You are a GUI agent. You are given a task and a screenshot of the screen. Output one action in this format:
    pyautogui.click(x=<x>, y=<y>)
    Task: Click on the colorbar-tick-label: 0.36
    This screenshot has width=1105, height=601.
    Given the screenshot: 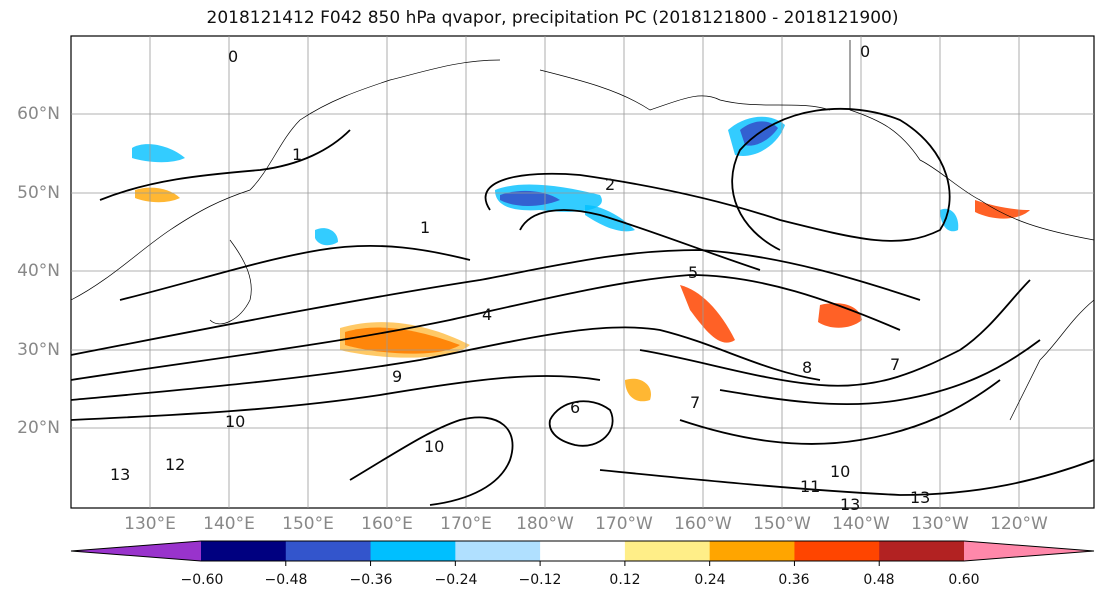 What is the action you would take?
    pyautogui.click(x=794, y=580)
    